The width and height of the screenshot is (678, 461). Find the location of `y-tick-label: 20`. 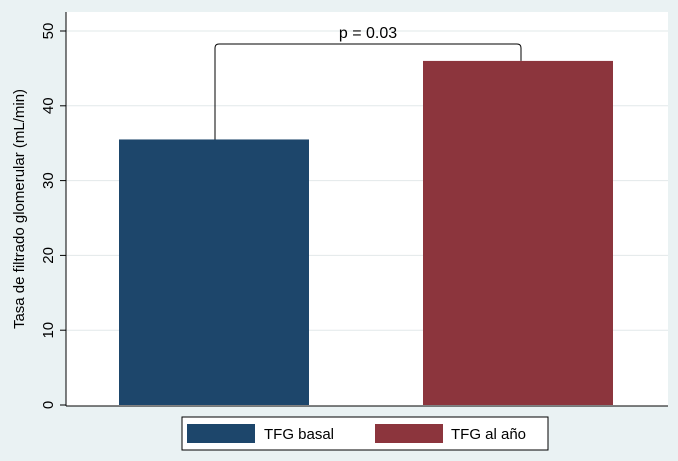

y-tick-label: 20 is located at coordinates (48, 255).